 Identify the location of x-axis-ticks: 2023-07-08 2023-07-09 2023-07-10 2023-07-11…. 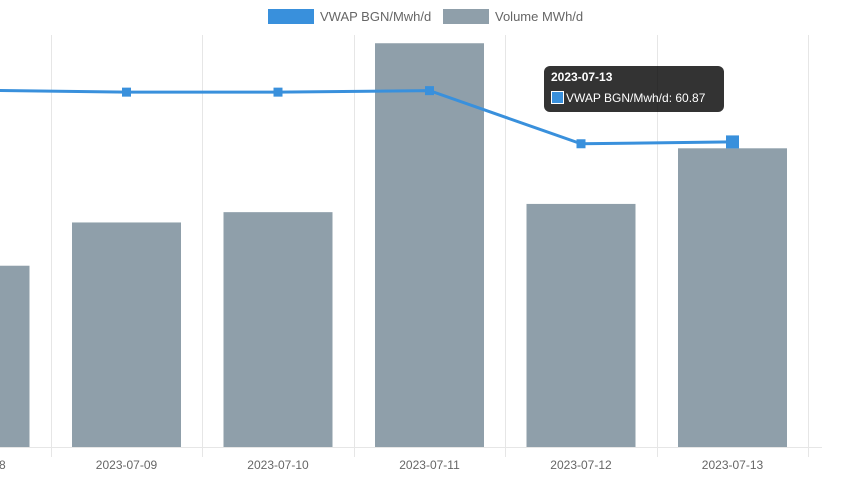
(382, 465).